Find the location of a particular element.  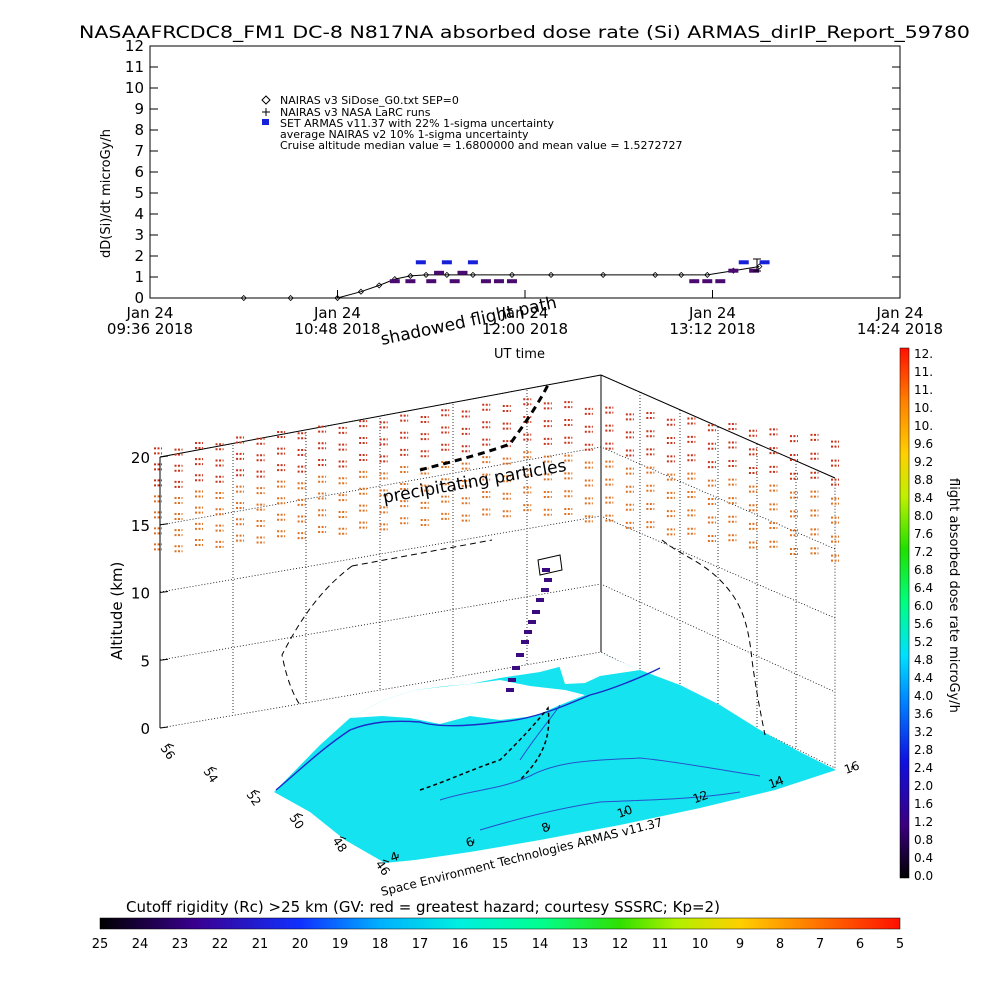

base-map is located at coordinates (555, 759).